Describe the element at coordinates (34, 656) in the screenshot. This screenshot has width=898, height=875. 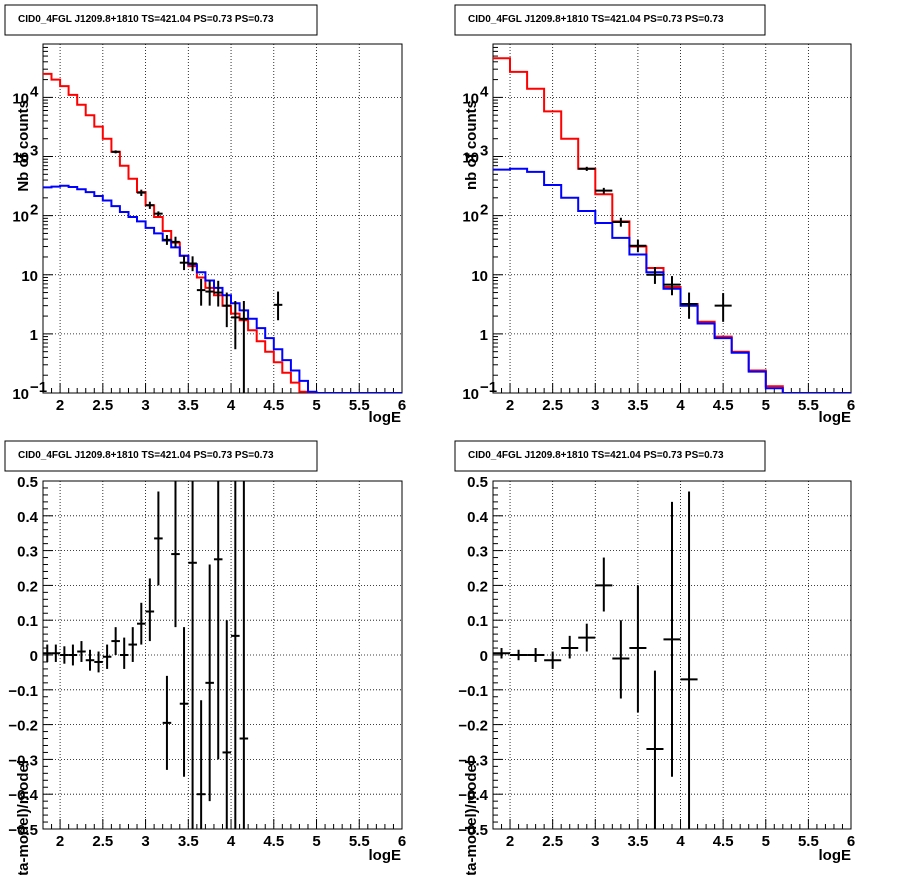
I see `y-tick-label: 0` at that location.